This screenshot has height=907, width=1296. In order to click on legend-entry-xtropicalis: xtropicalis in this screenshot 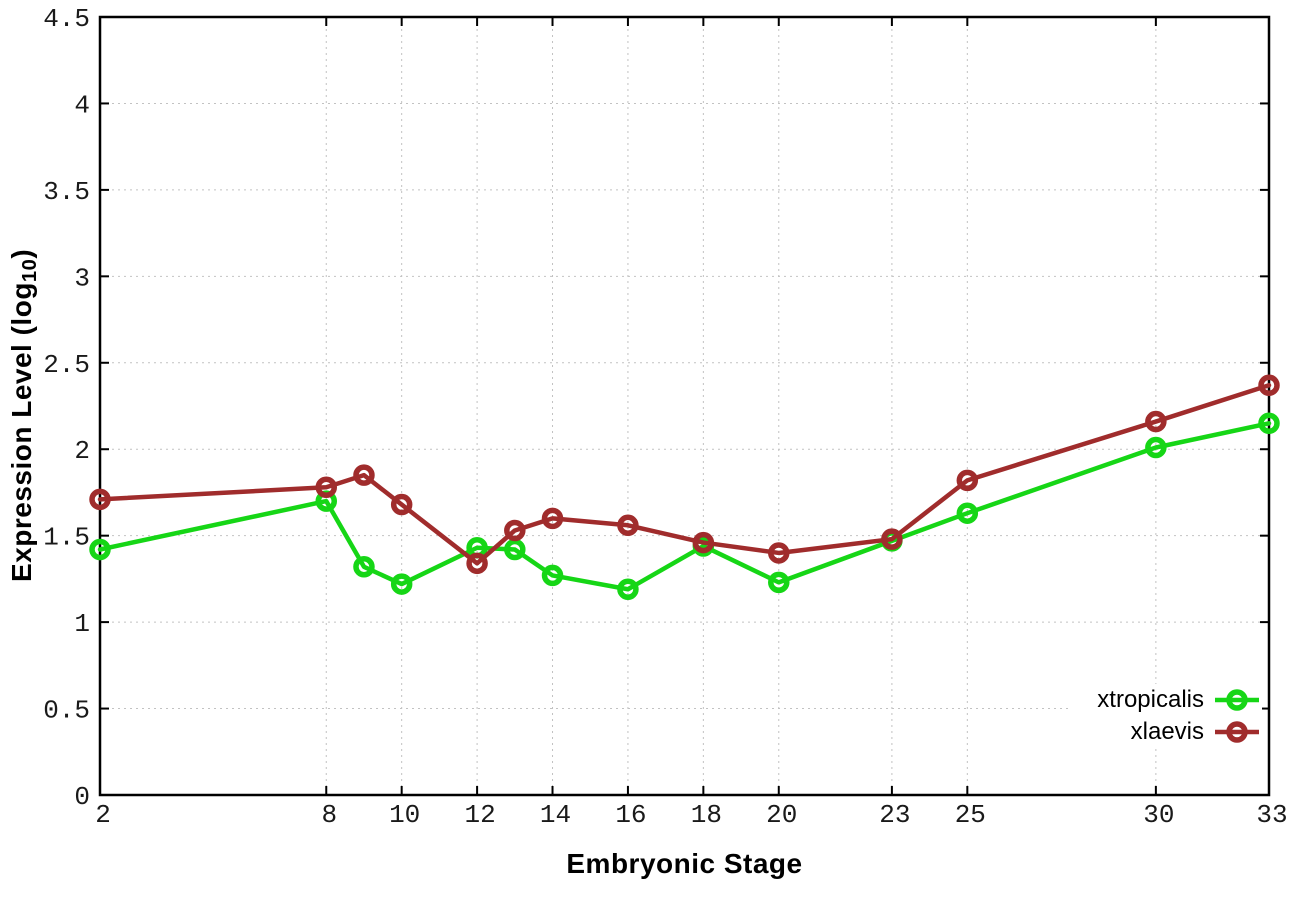, I will do `click(1179, 700)`.